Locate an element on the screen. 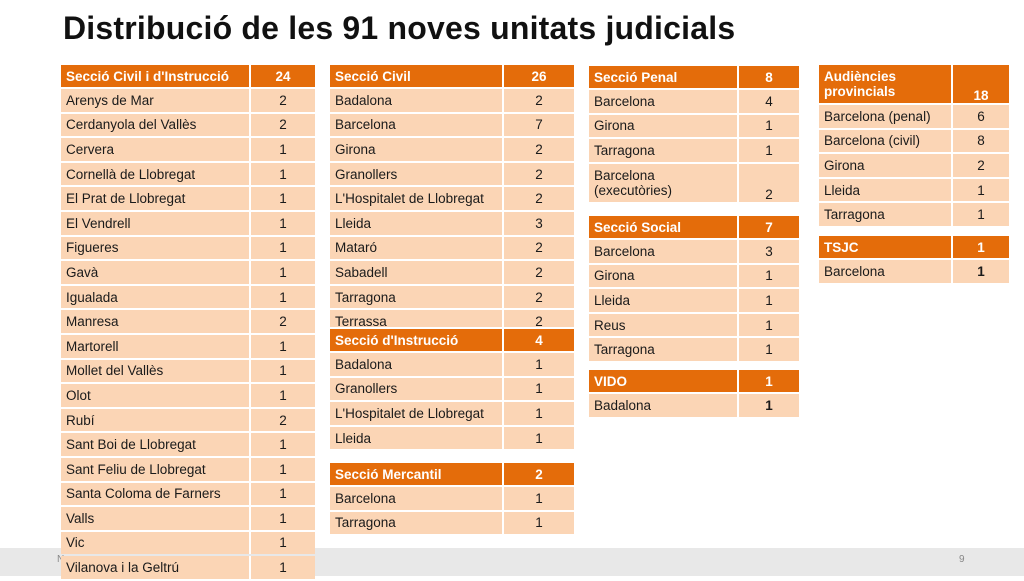 The height and width of the screenshot is (581, 1024). table-header-row: Audiències provincials 18 is located at coordinates (914, 84).